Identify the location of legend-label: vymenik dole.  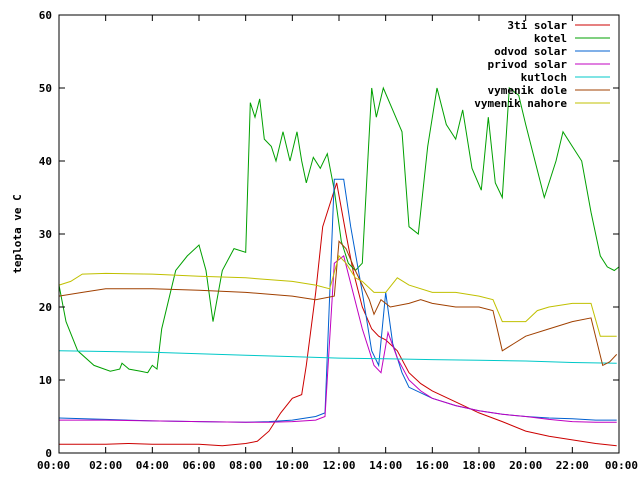
(528, 90).